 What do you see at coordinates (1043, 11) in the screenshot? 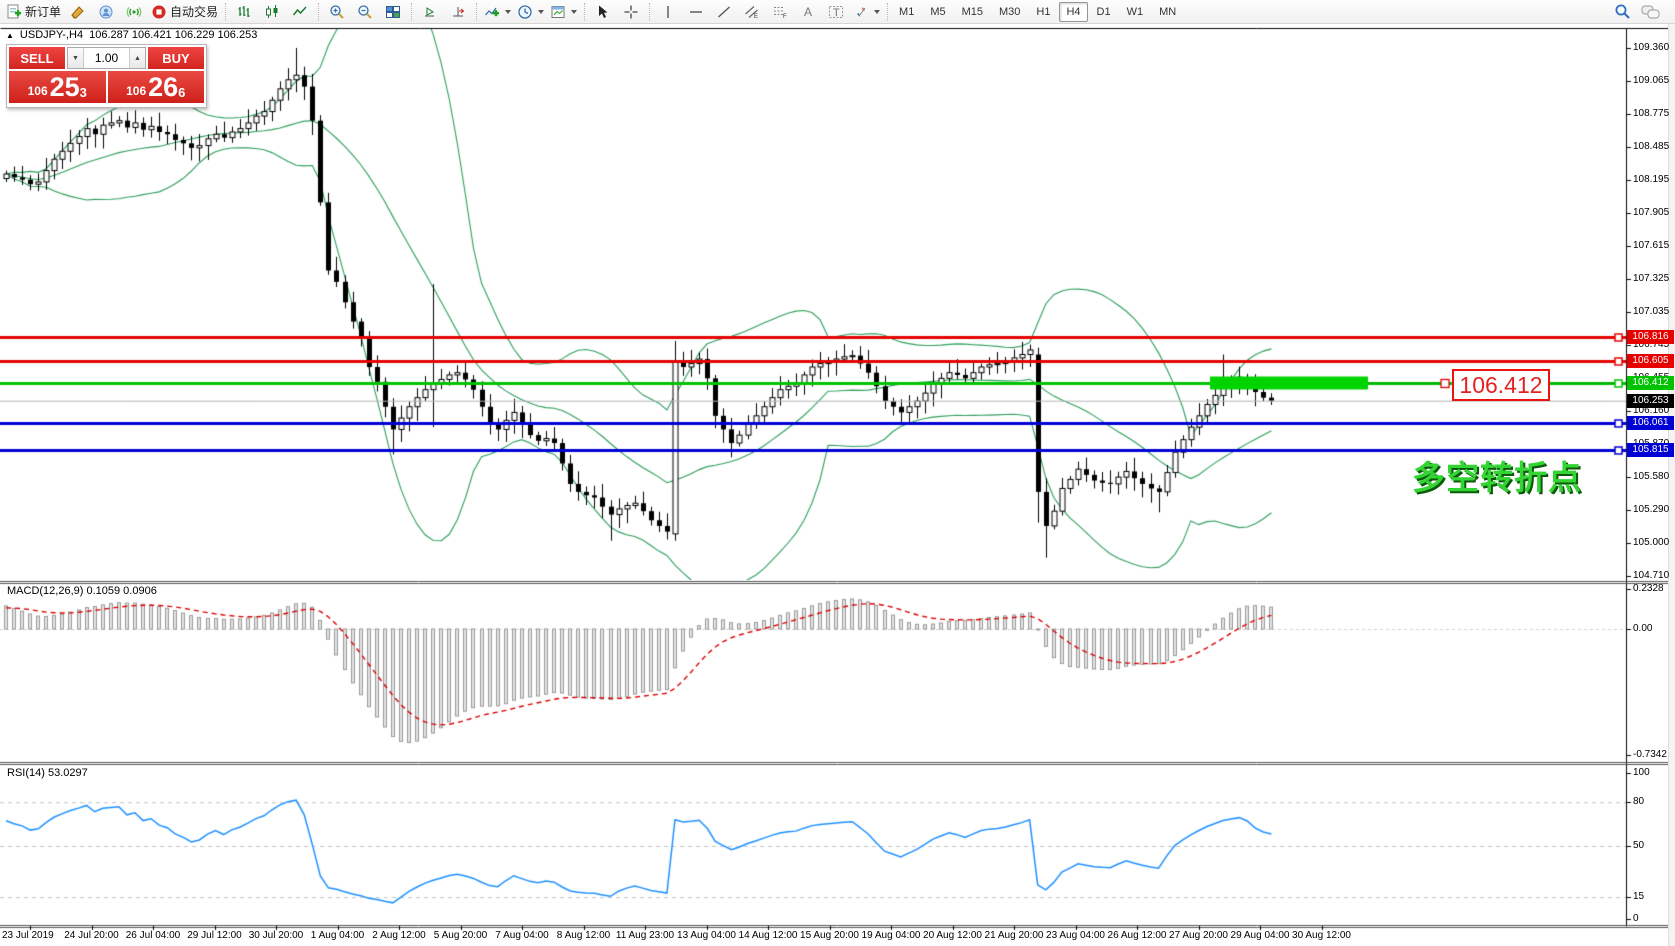
I see `timeframe-H1: H1` at bounding box center [1043, 11].